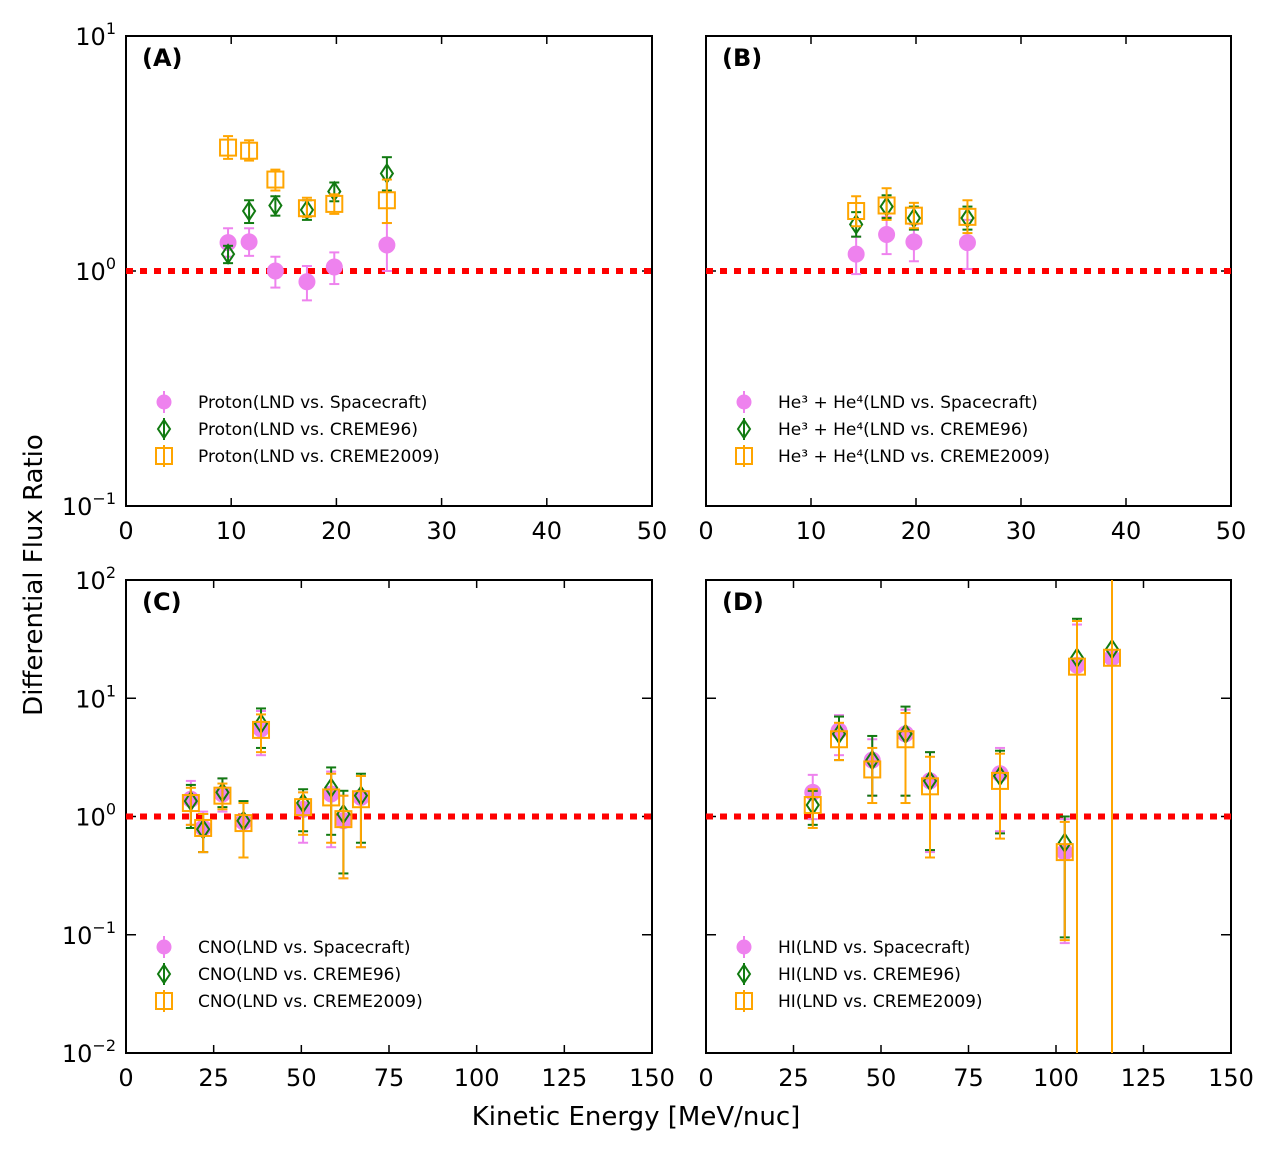 Image resolution: width=1269 pixels, height=1153 pixels. I want to click on legend-label: He³ + He⁴(LND vs. Spacecraft), so click(908, 403).